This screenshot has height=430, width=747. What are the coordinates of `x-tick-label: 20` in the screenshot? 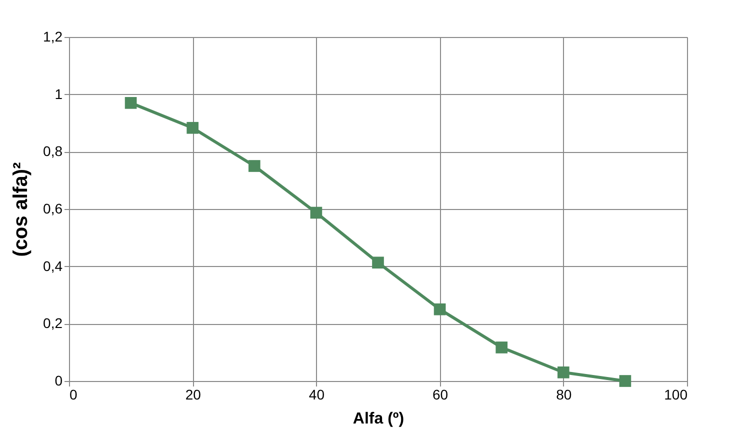 It's located at (193, 394).